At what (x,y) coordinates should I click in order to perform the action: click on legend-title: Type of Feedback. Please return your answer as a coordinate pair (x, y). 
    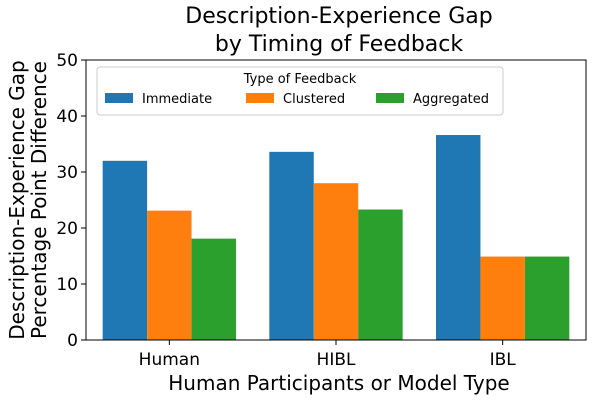
    Looking at the image, I should click on (300, 79).